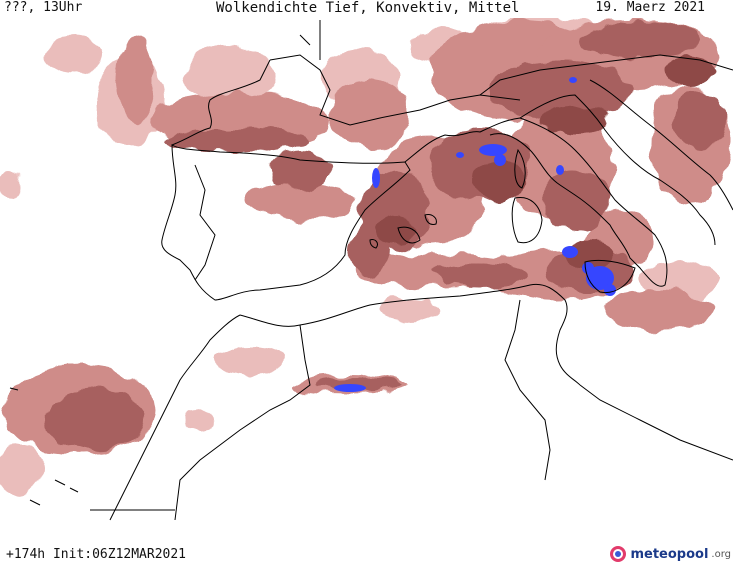 This screenshot has height=566, width=733. What do you see at coordinates (368, 8) in the screenshot?
I see `map-title: Wolkendichte Tief, Konvektiv, Mittel` at bounding box center [368, 8].